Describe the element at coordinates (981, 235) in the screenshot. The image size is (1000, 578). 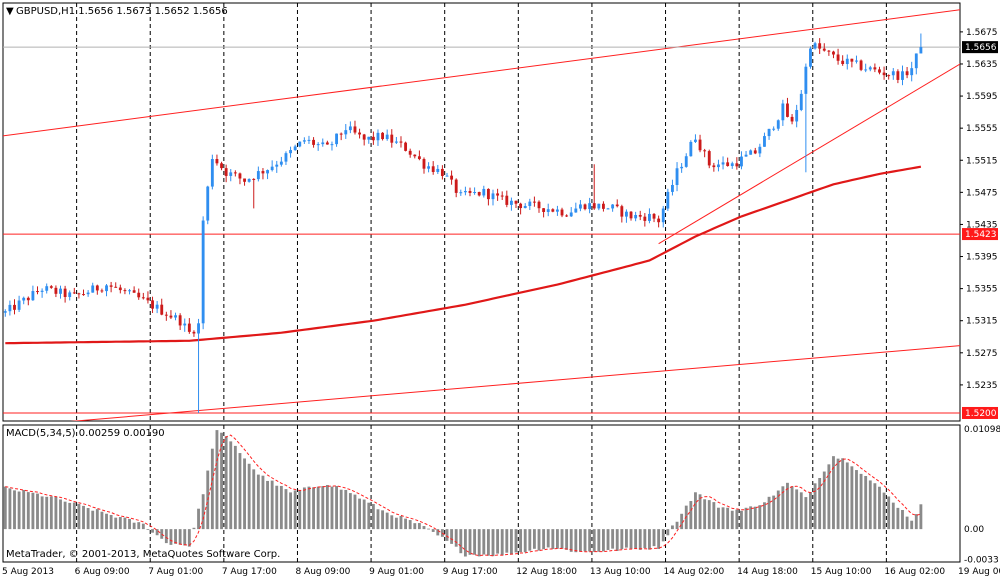
I see `price-tag-label: 1.5423` at that location.